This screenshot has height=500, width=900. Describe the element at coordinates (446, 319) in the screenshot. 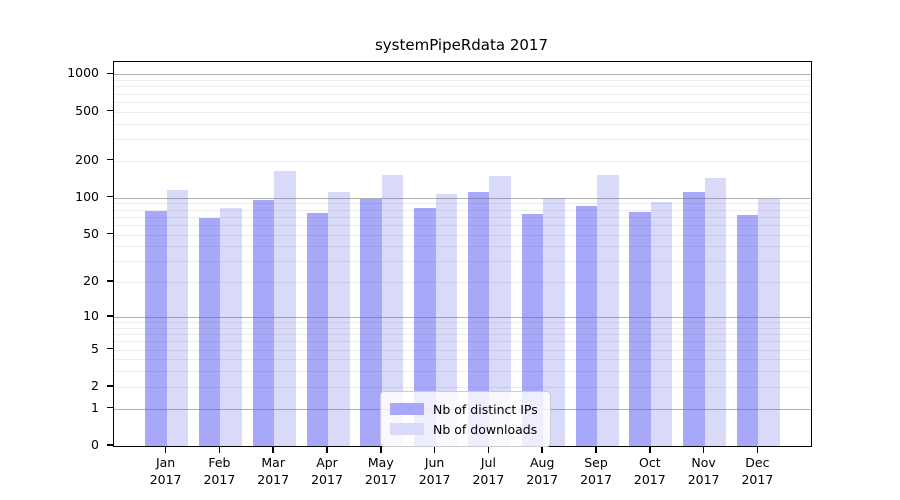

I see `bar-jun-downloads` at that location.